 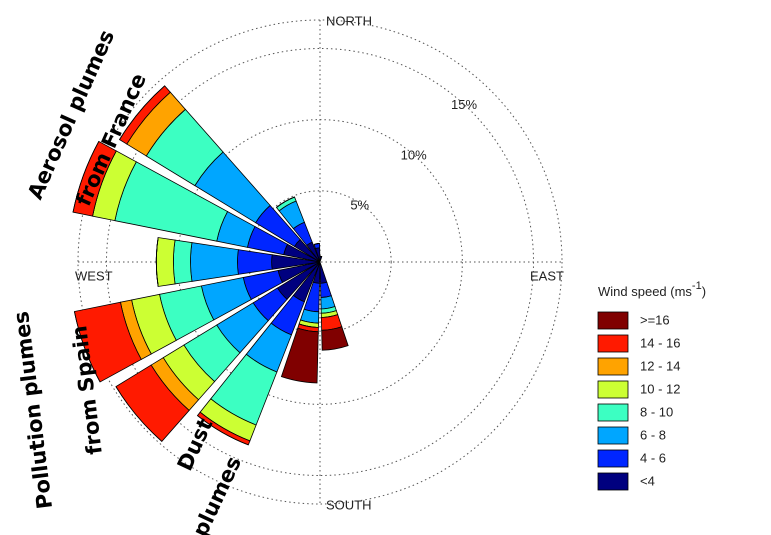 What do you see at coordinates (656, 411) in the screenshot?
I see `legend-label: 8 - 10` at bounding box center [656, 411].